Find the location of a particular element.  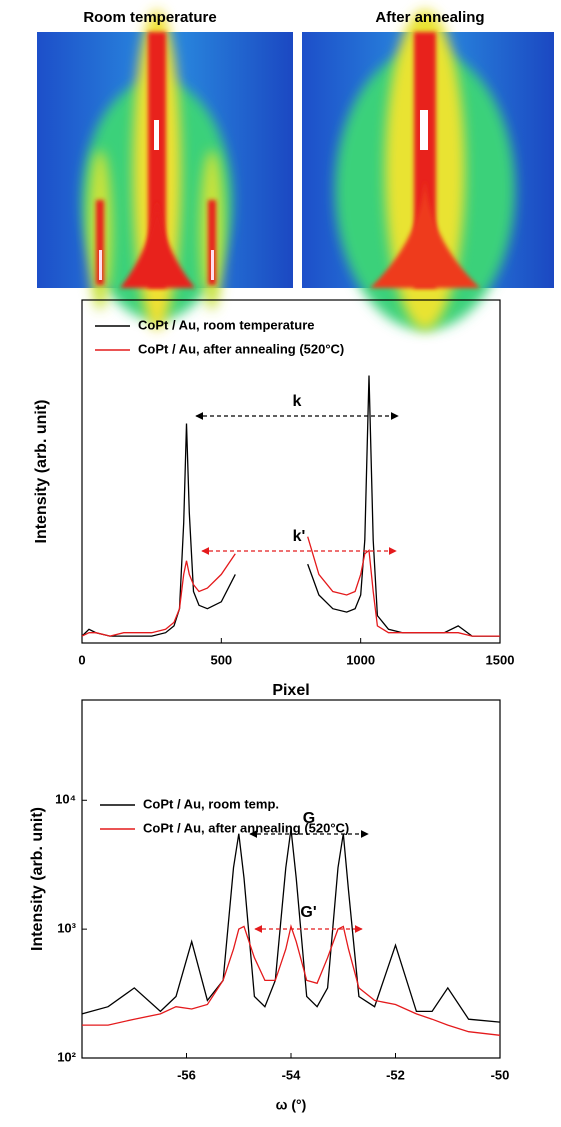

legend-label: CoPt / Au, room temperature is located at coordinates (226, 324).